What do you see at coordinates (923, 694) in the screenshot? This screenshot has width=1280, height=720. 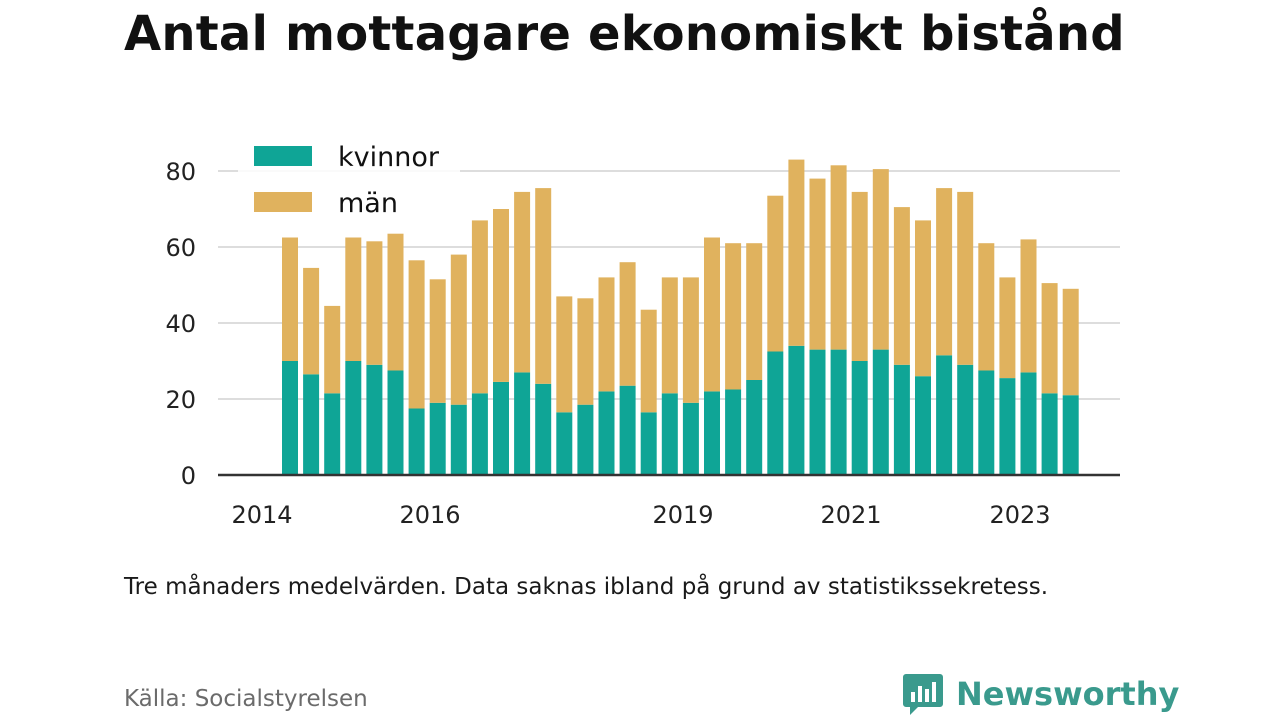 I see `newsworthy-bar-chart-icon` at bounding box center [923, 694].